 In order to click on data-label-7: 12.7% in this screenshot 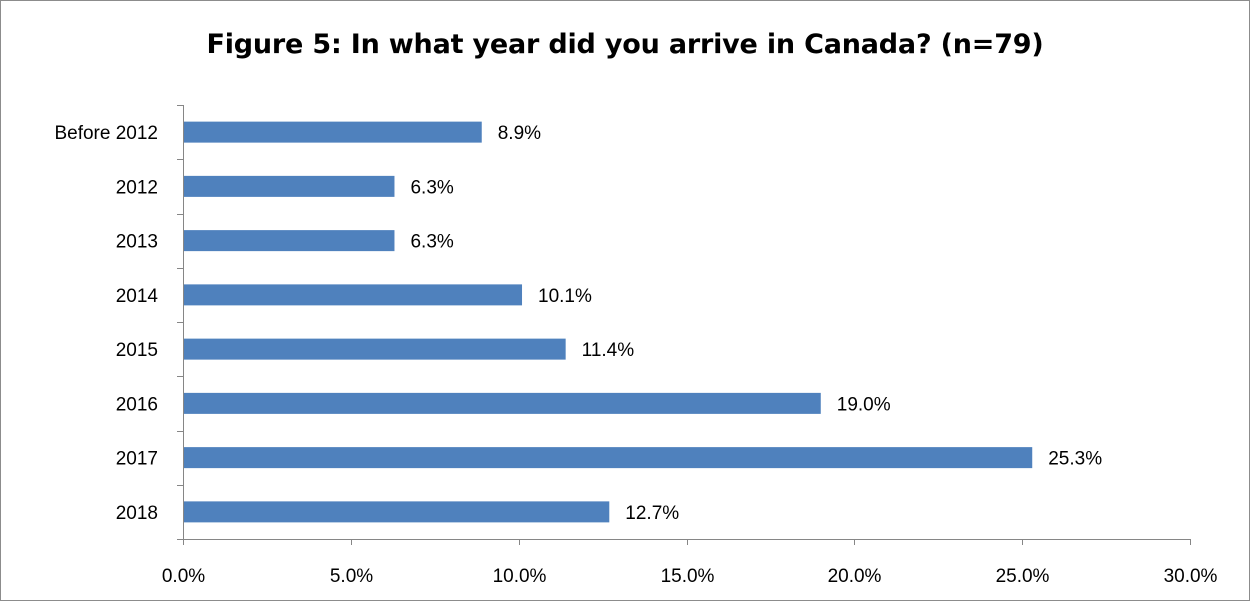, I will do `click(652, 513)`.